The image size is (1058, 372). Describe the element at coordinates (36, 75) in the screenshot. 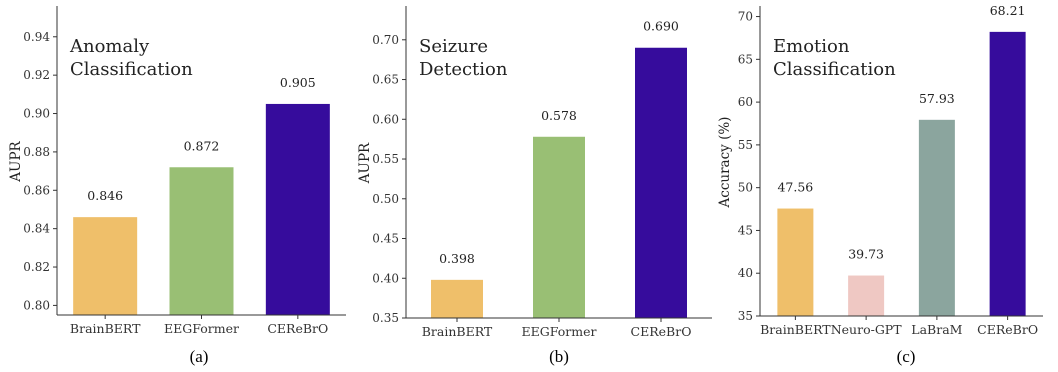

I see `y-tick-label: 0.92` at that location.